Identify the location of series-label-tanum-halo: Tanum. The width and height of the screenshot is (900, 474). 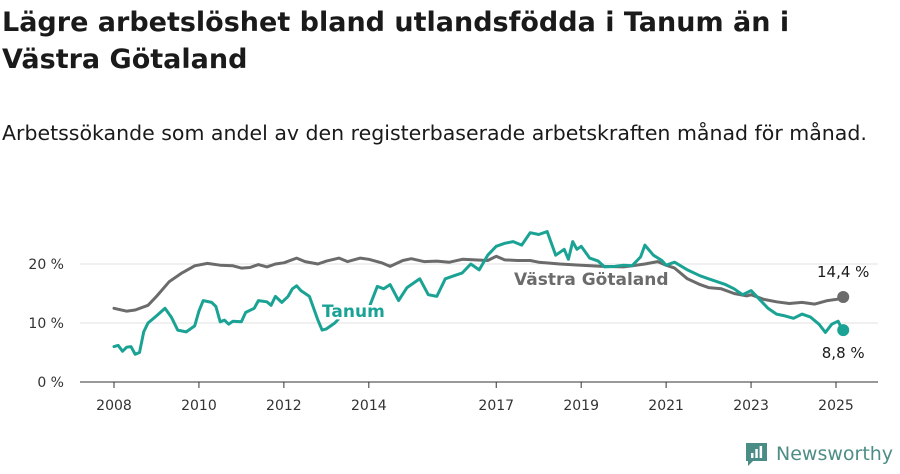
(353, 312).